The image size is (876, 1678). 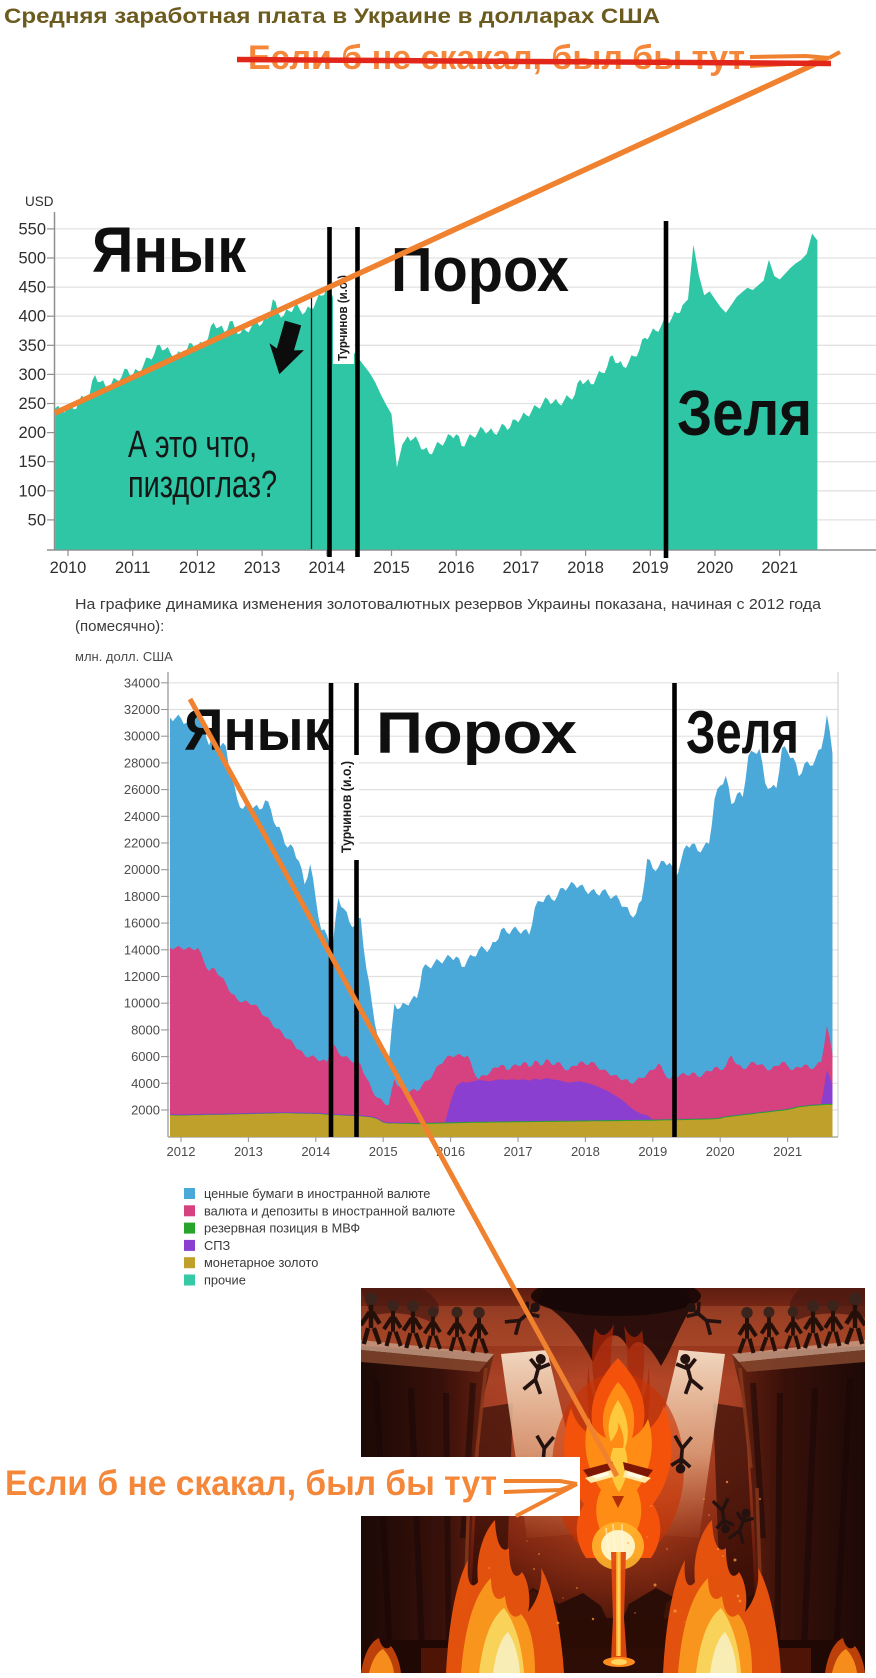 I want to click on svg-text: А это что,, so click(x=192, y=445).